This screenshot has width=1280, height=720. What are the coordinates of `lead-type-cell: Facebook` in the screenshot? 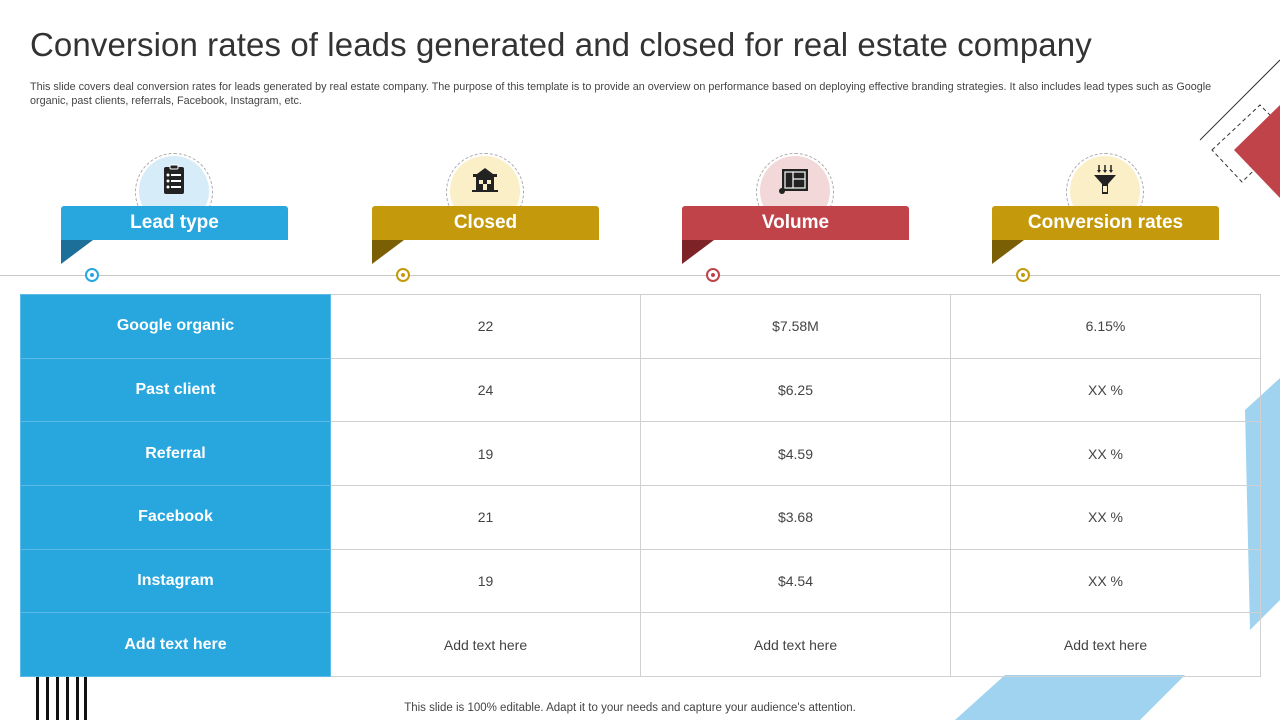 It's located at (175, 517).